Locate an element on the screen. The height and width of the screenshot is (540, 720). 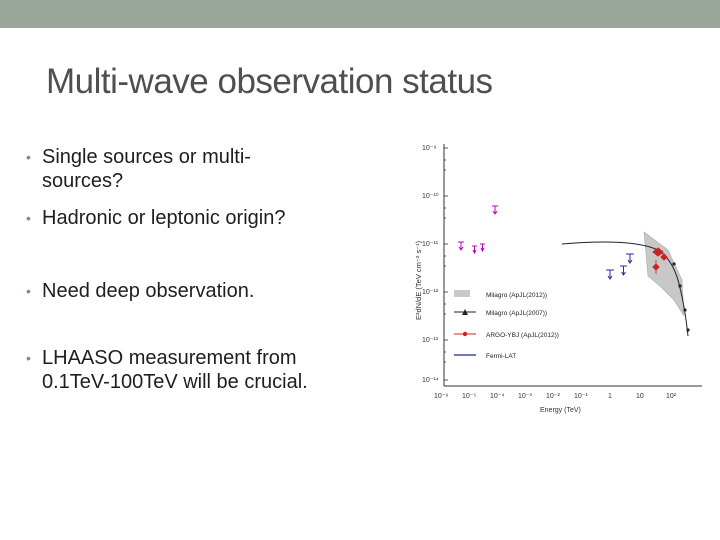
magenta-upper-limits is located at coordinates (478, 230).